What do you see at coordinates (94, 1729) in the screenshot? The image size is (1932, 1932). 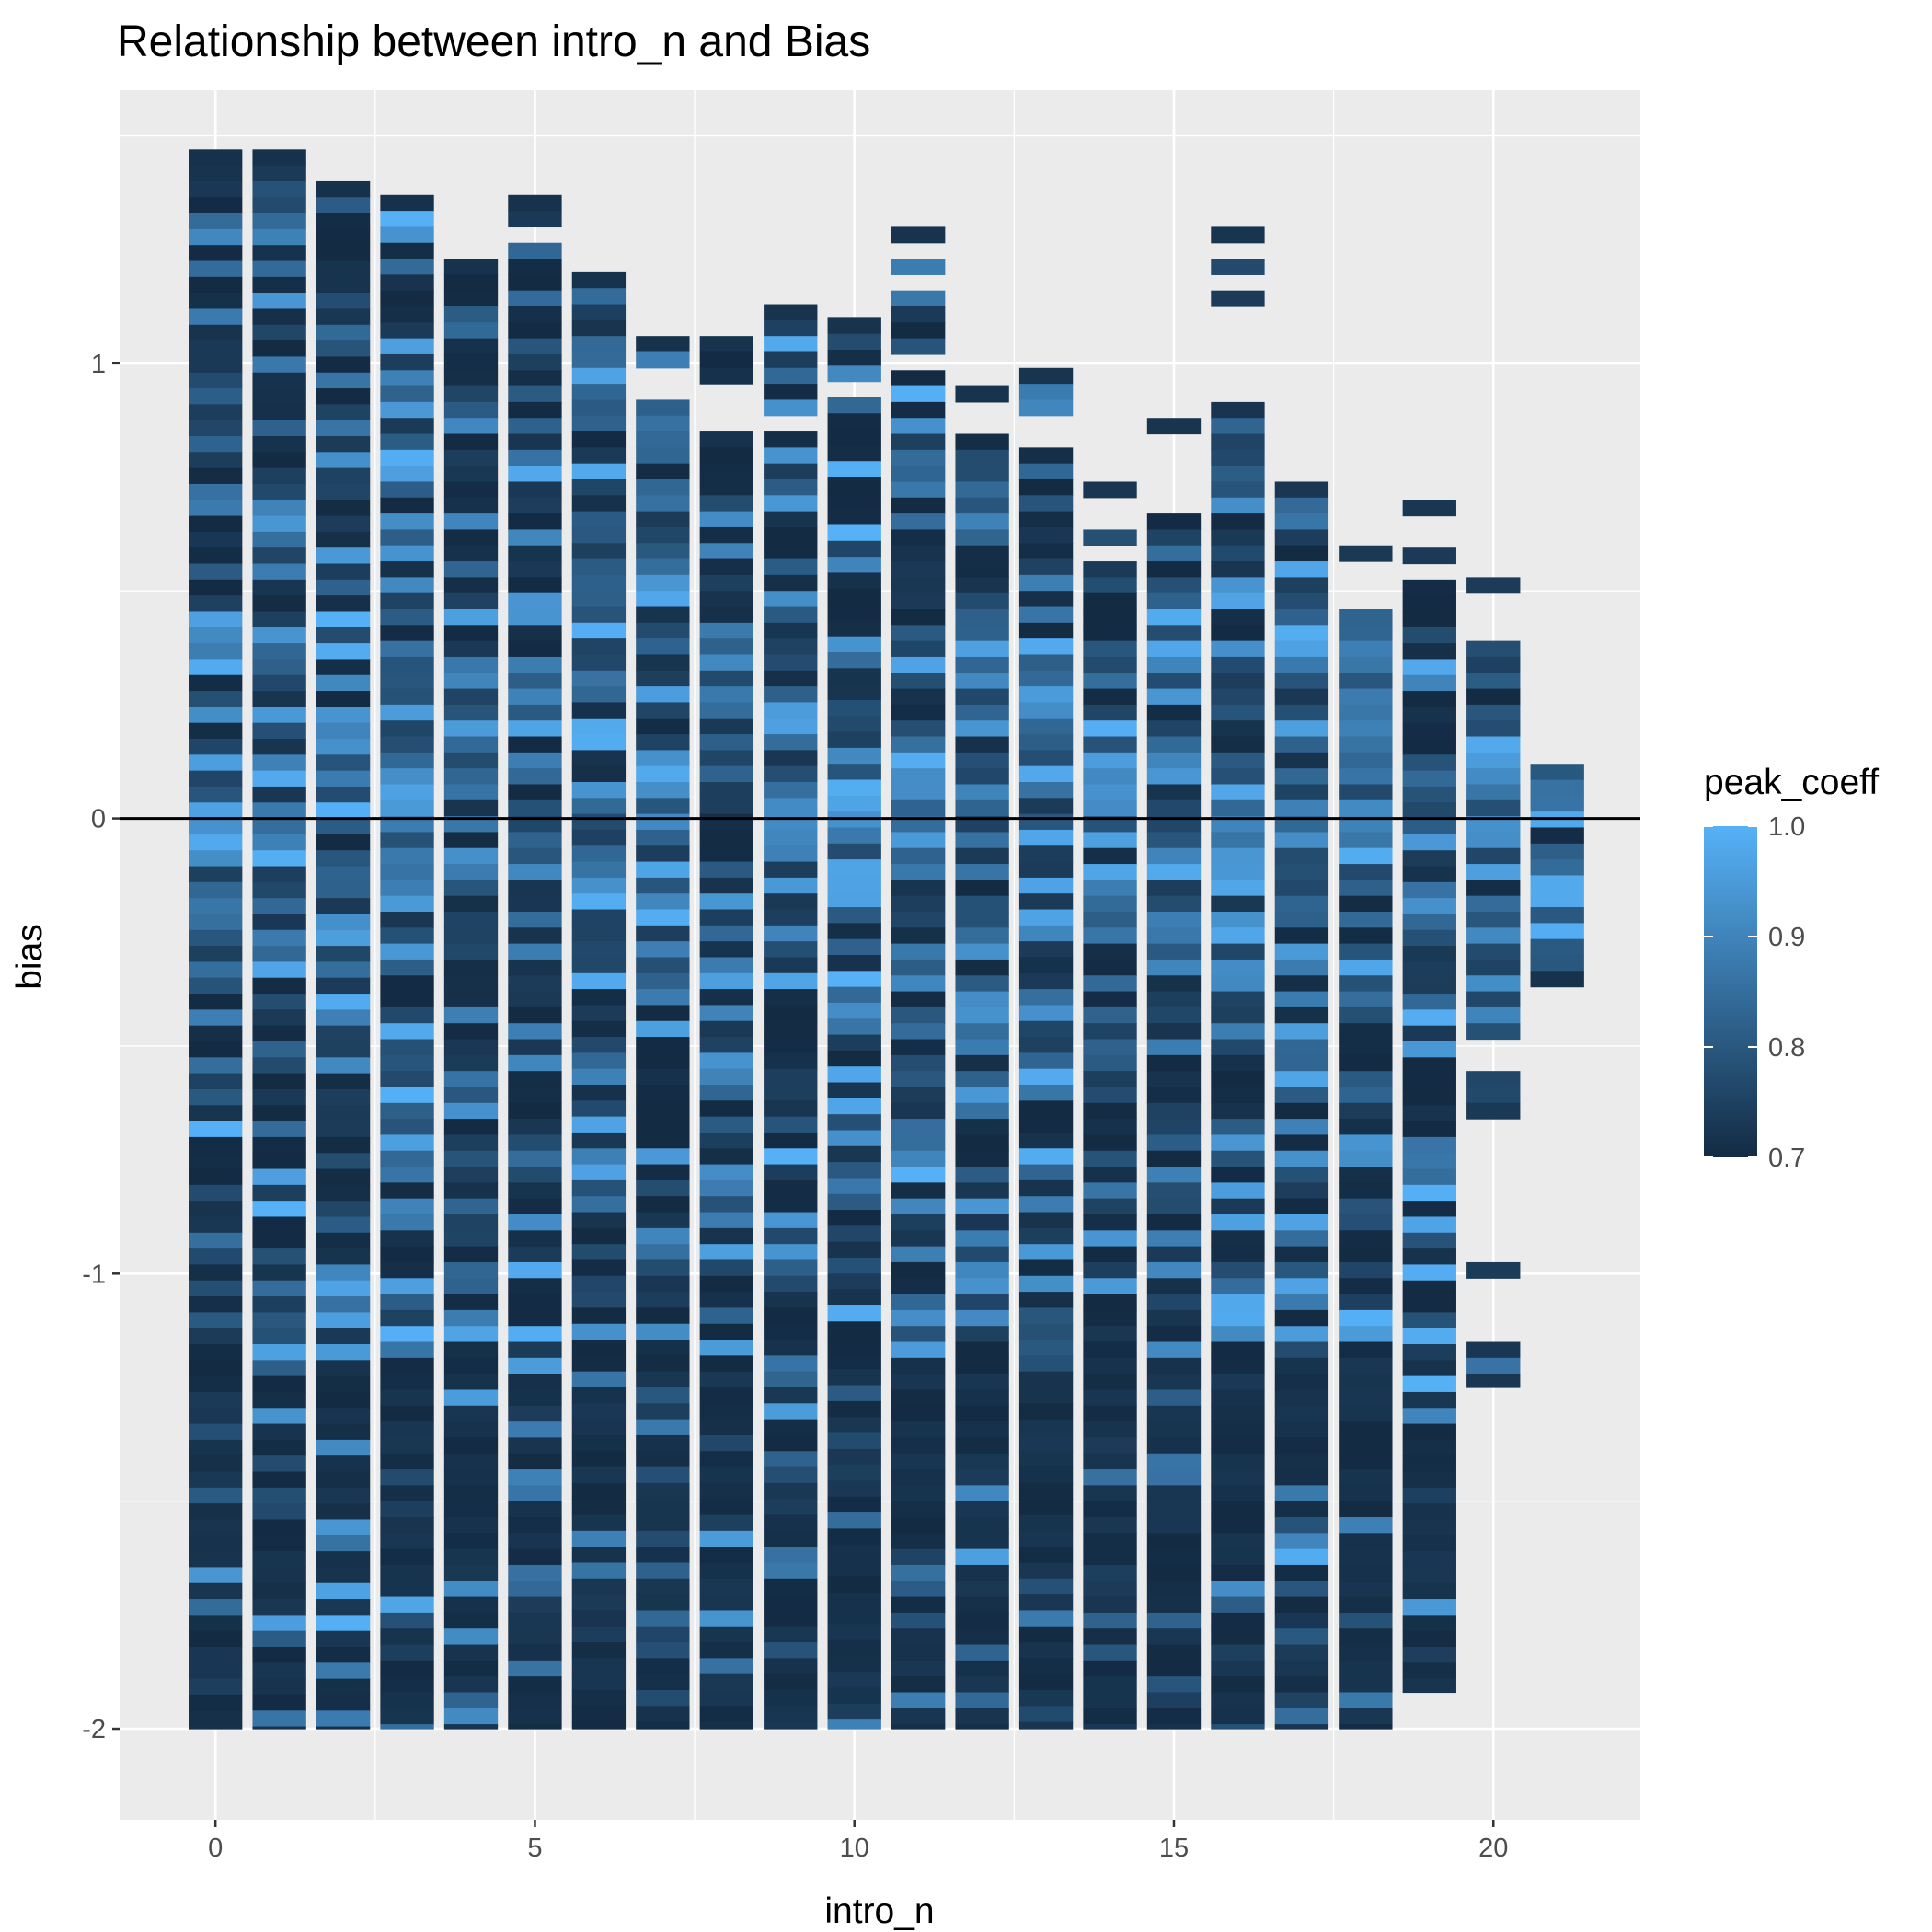 I see `y-tick-label: -2` at bounding box center [94, 1729].